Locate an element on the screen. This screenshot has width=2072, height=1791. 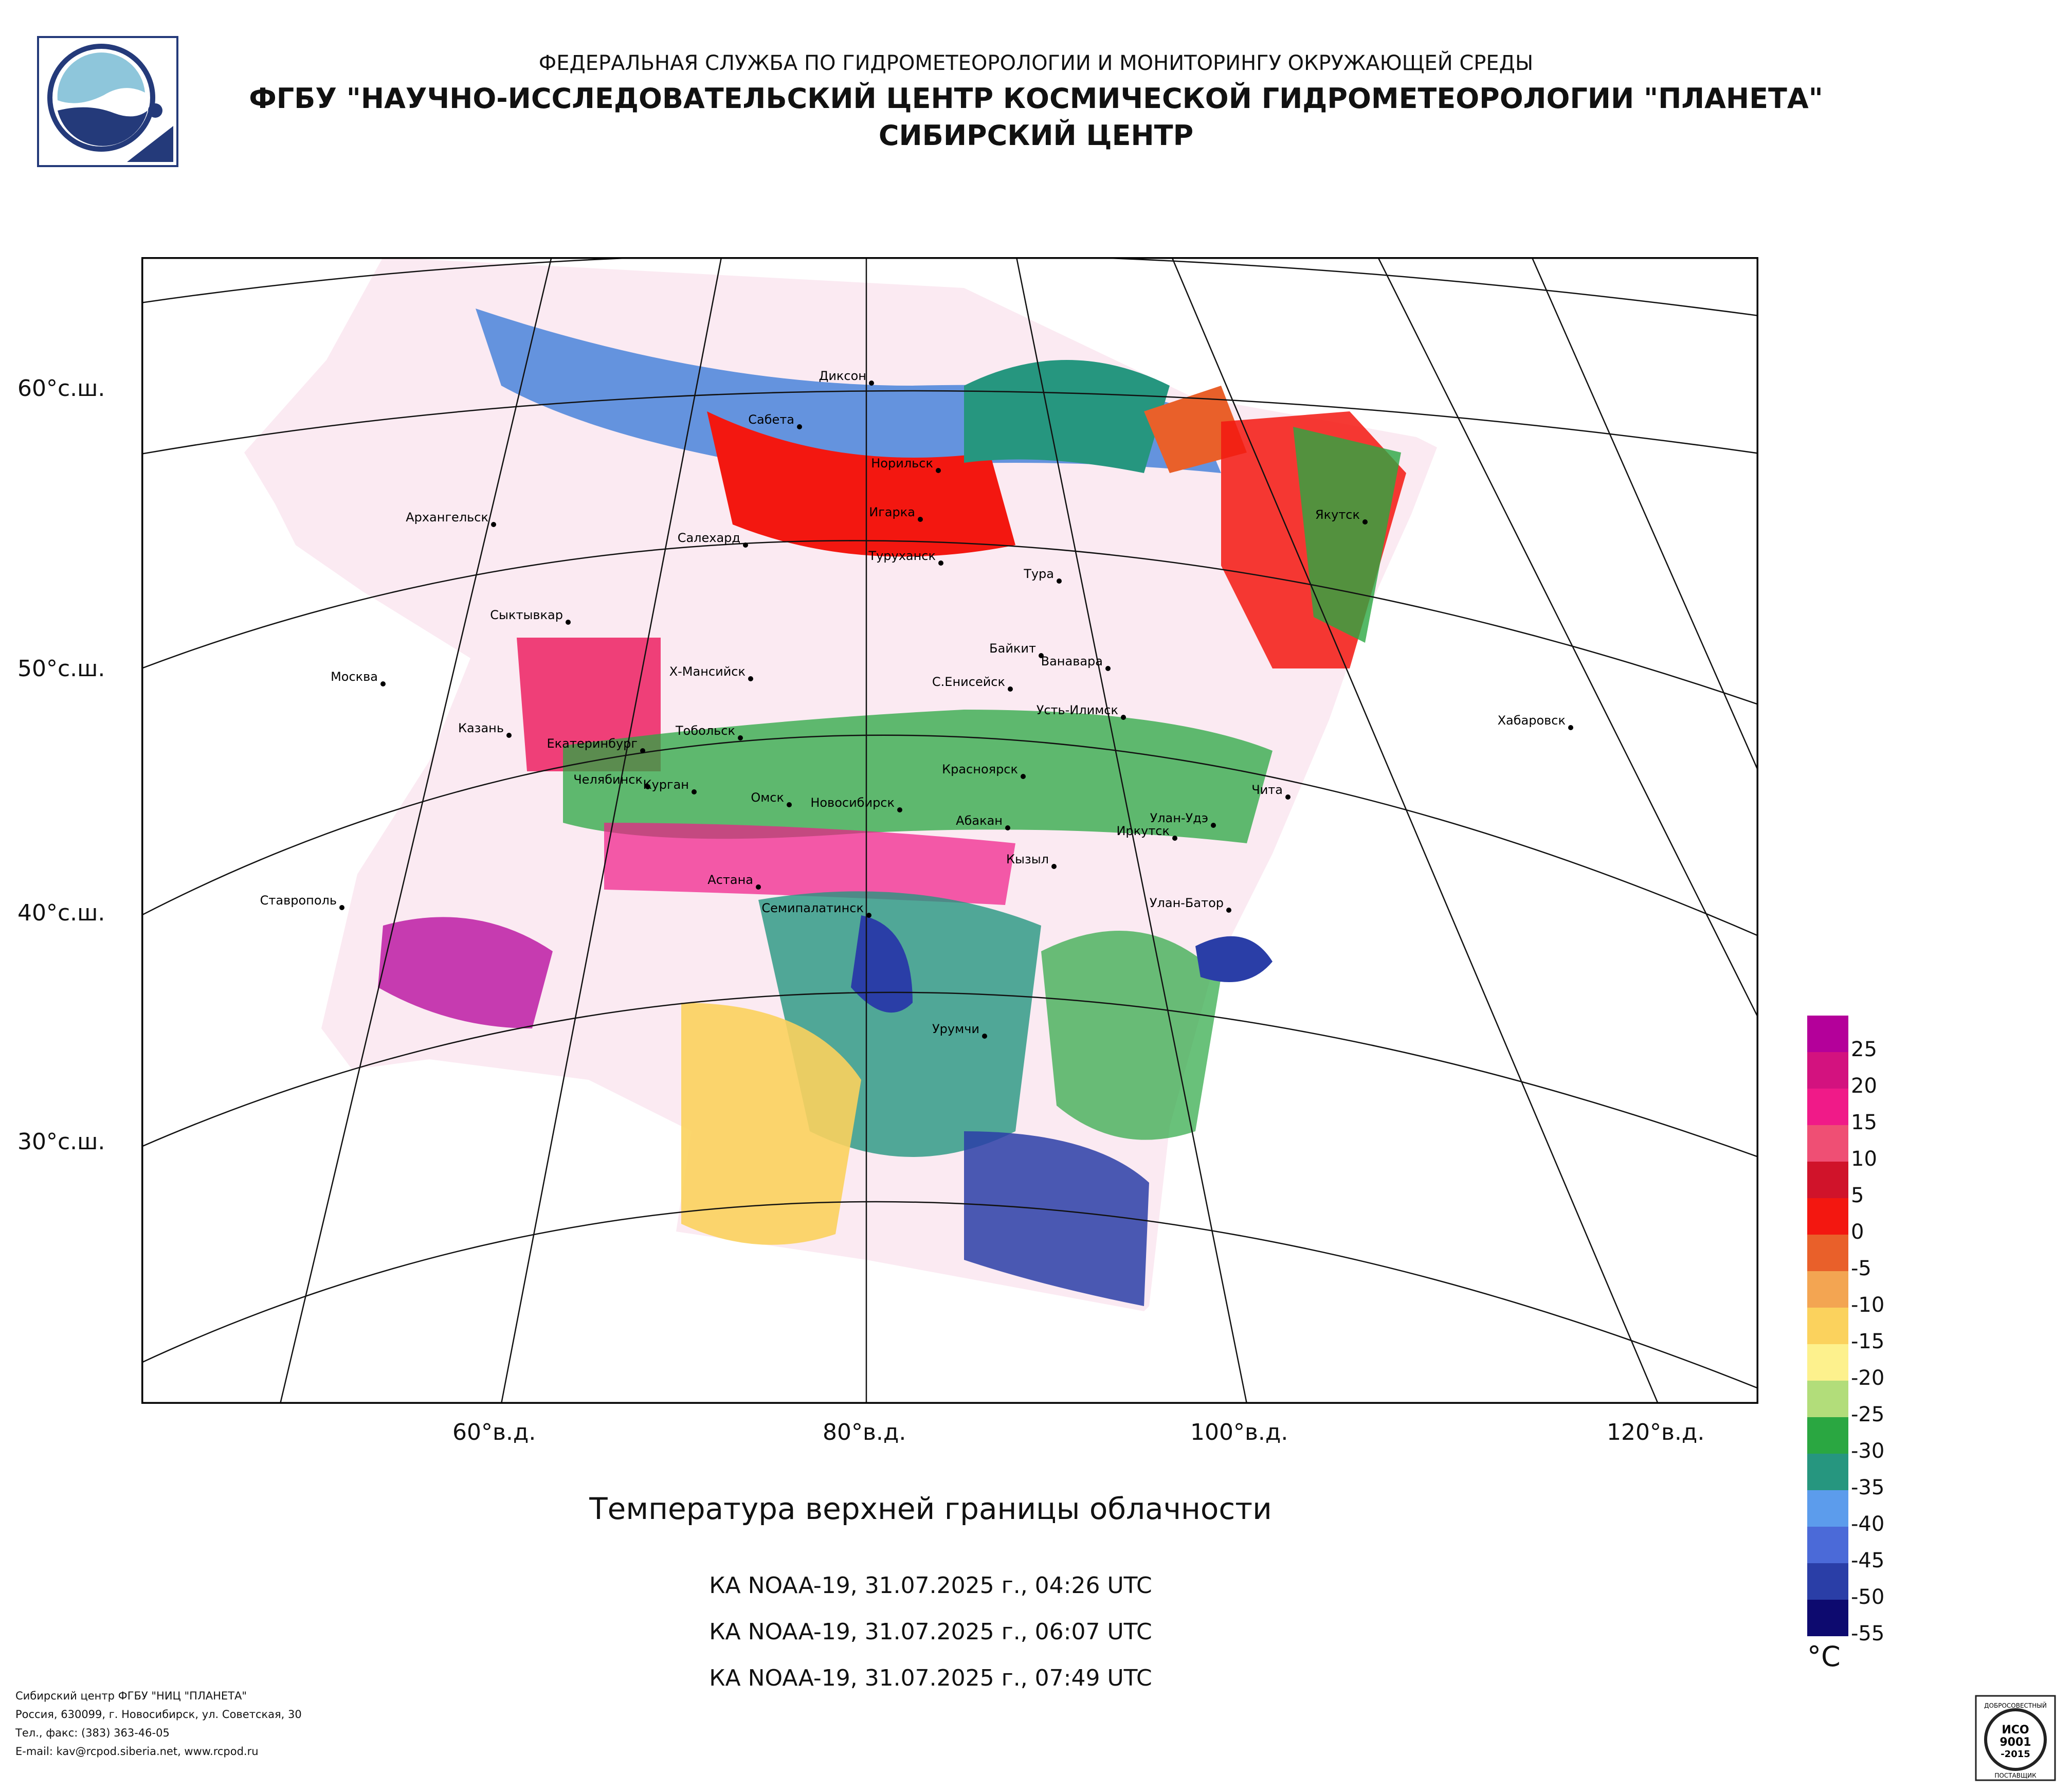
city-label: Астана is located at coordinates (730, 880).